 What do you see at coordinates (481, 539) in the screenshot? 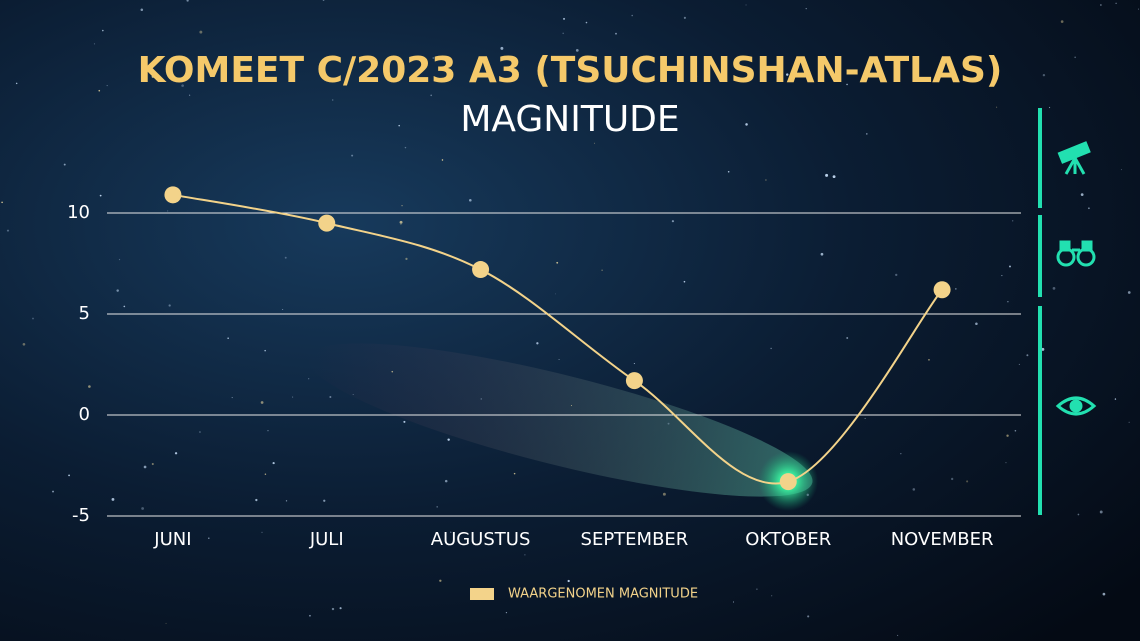
I see `x-tick-label: AUGUSTUS` at bounding box center [481, 539].